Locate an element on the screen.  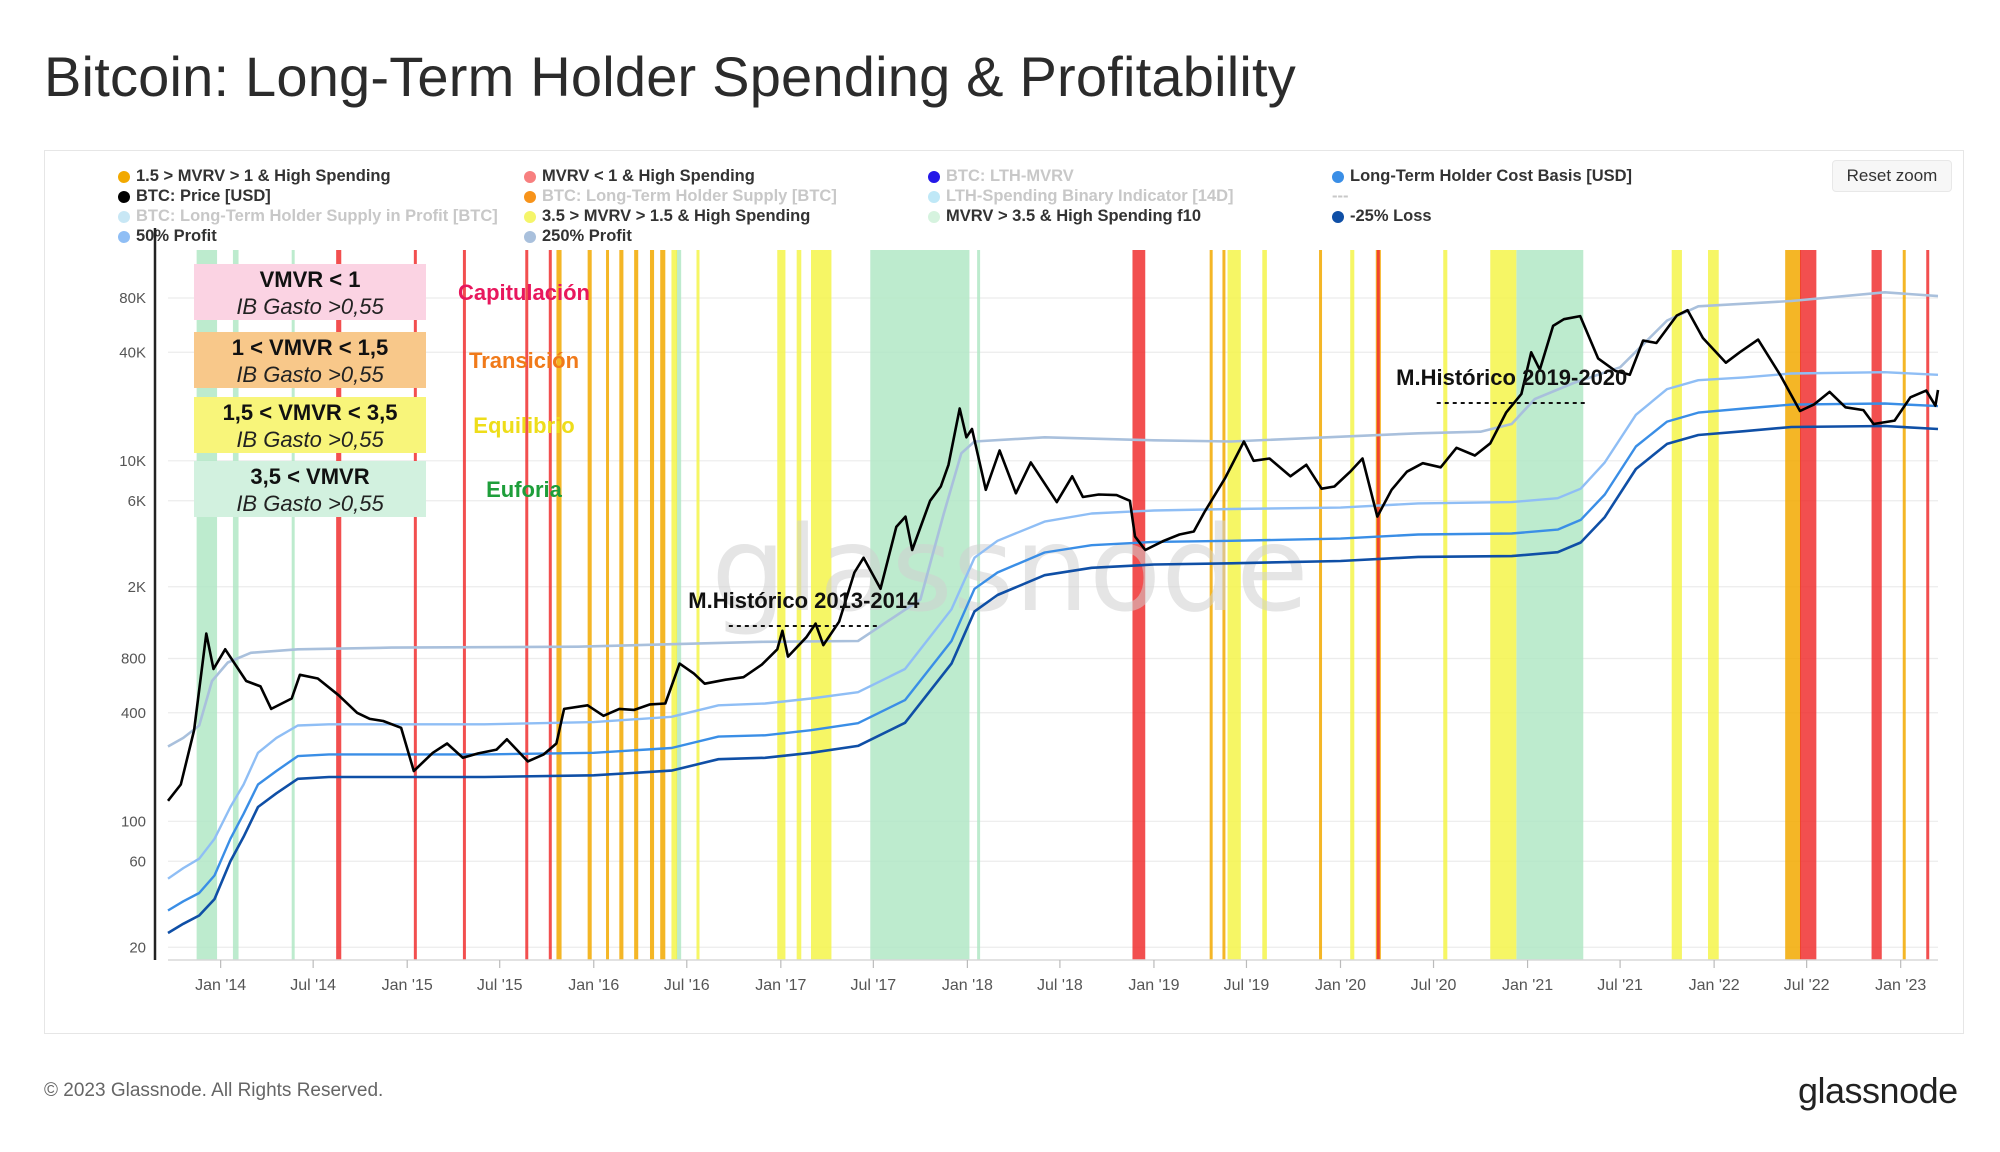
legend-item: MVRV > 3.5 & High Spending f10 is located at coordinates (1064, 216).